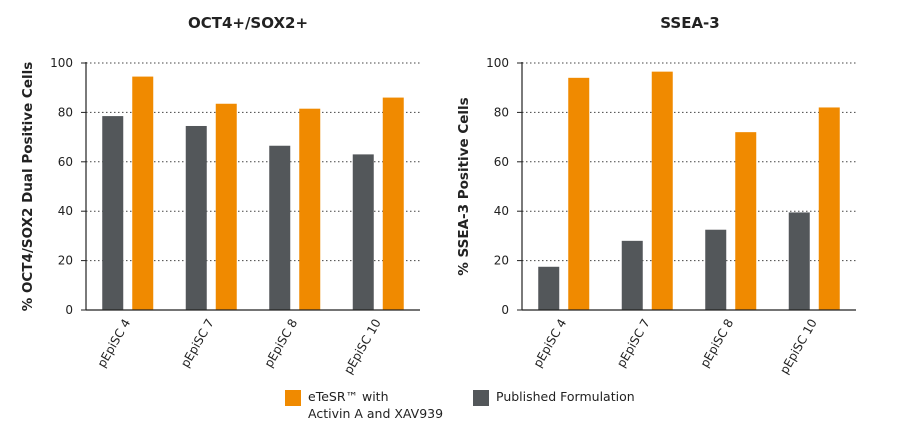 Image resolution: width=915 pixels, height=428 pixels. Describe the element at coordinates (28, 187) in the screenshot. I see `y-axis-label: % OCT4/SOX2 Dual Positive Cells` at that location.